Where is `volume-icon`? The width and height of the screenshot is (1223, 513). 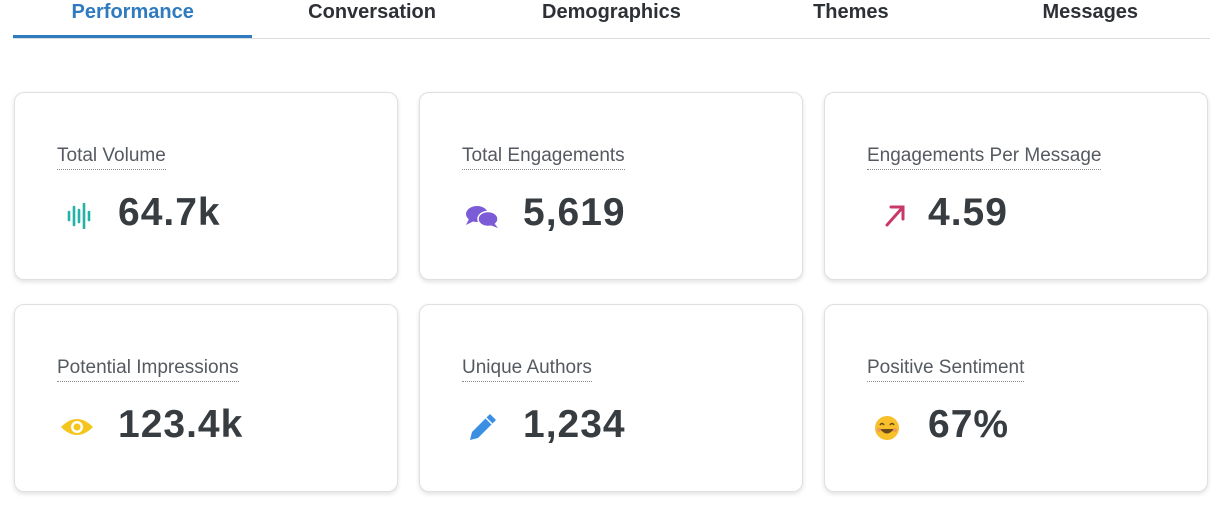
volume-icon is located at coordinates (79, 215).